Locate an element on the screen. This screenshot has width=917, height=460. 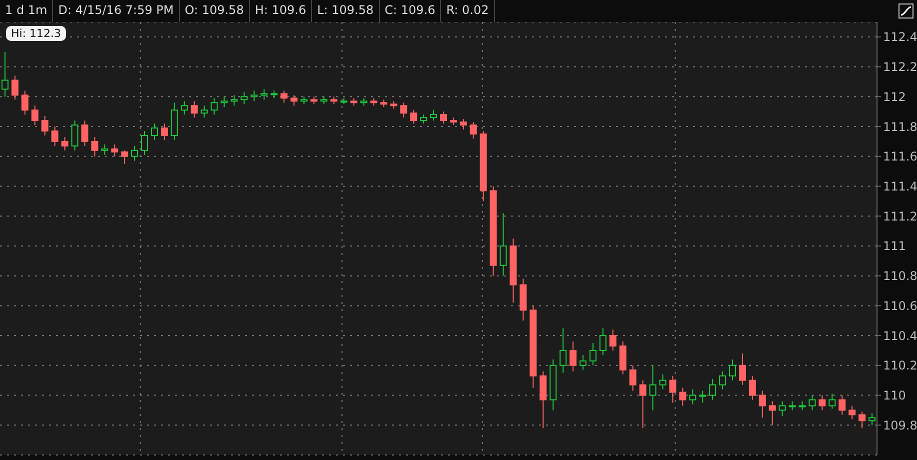
text: C: 109.6 is located at coordinates (411, 11).